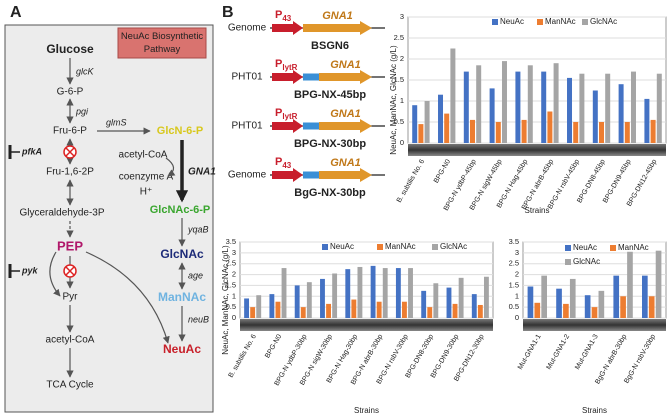  What do you see at coordinates (247, 126) in the screenshot?
I see `locus: PHT01` at bounding box center [247, 126].